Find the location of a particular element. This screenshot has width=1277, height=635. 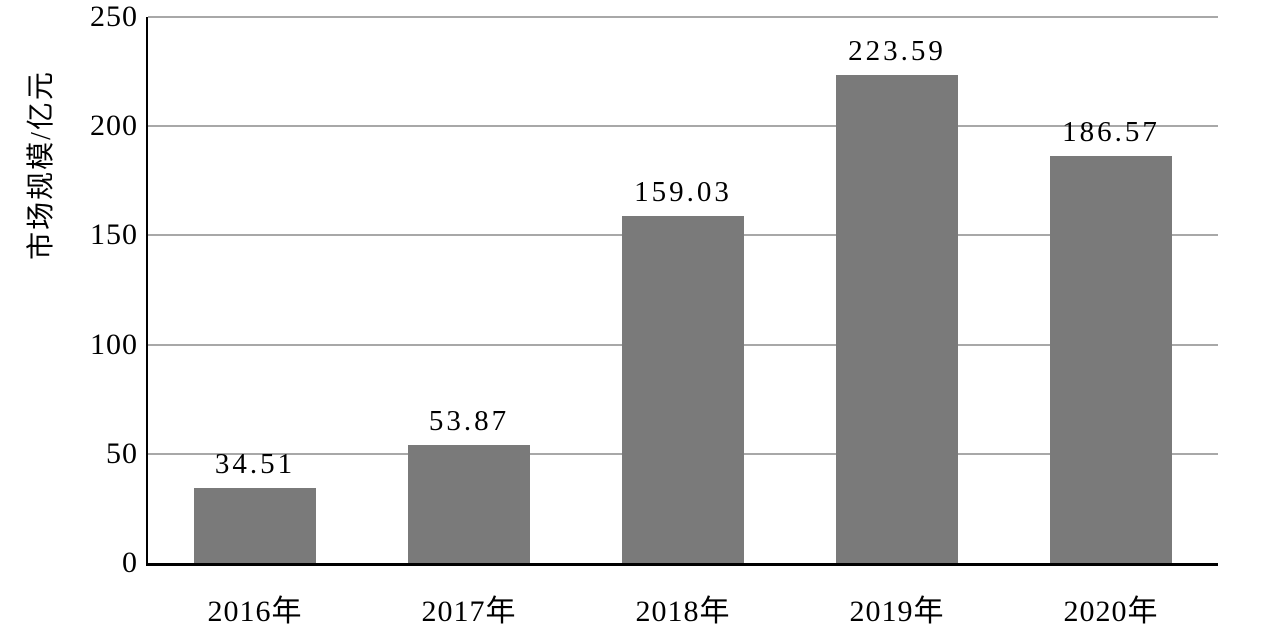

bar-value-label-2019年: 223.59 is located at coordinates (897, 50).